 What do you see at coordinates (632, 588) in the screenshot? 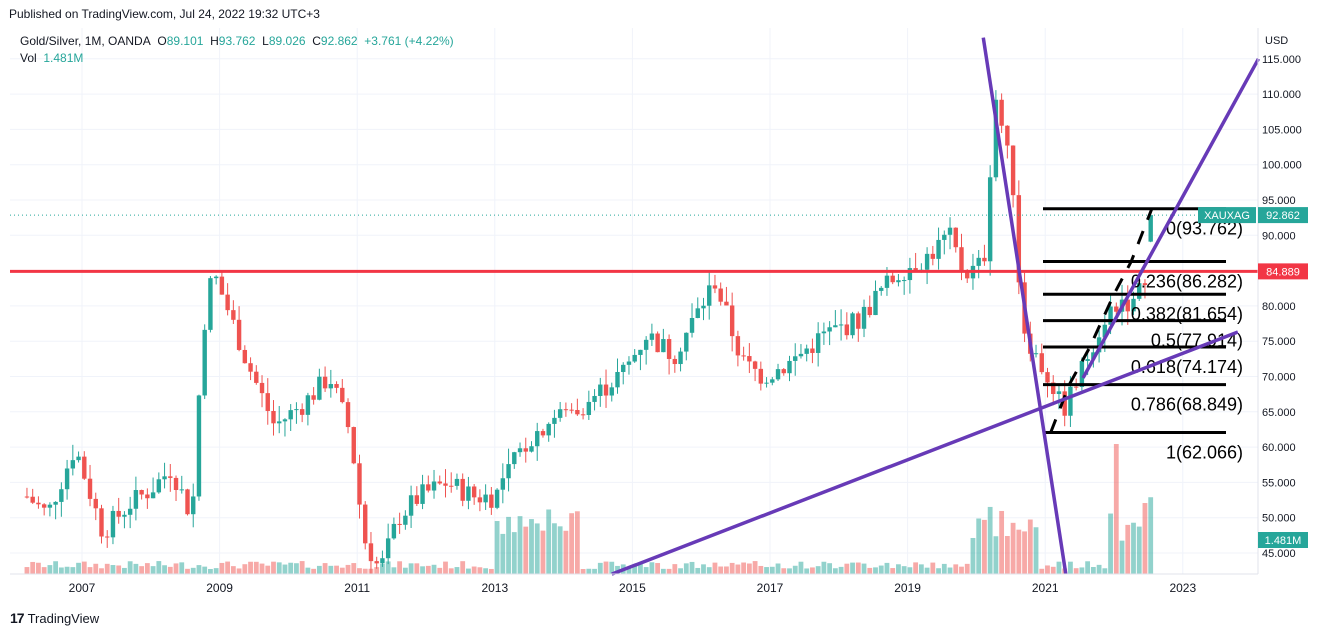
I see `x-tick-label: 2015` at bounding box center [632, 588].